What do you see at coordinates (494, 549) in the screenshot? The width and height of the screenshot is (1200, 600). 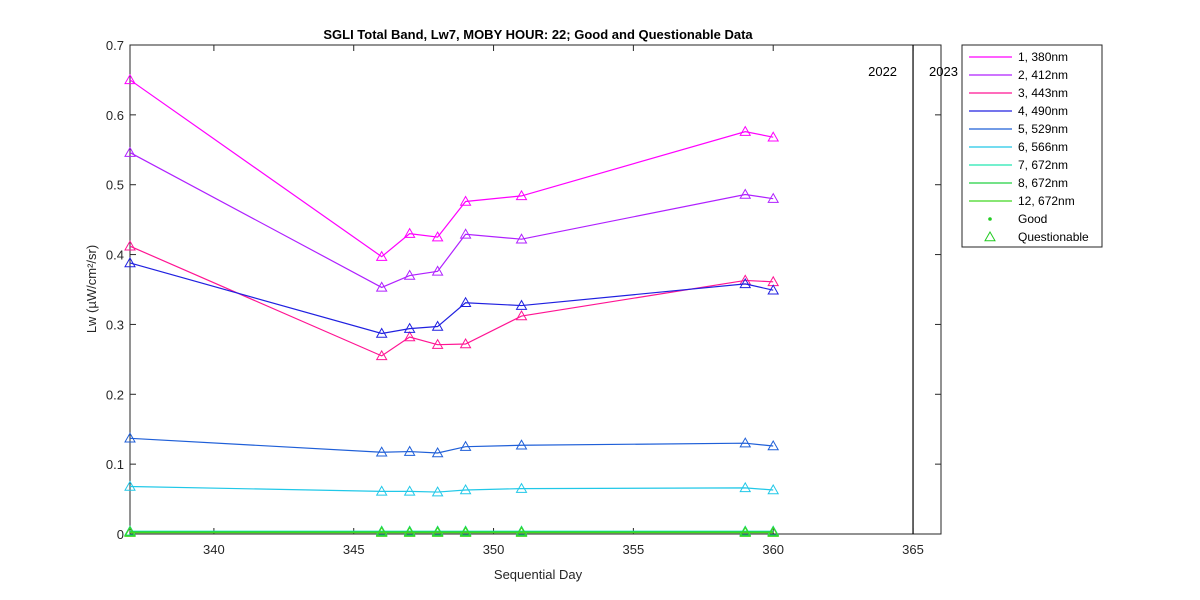 I see `x-tick-label: 350` at bounding box center [494, 549].